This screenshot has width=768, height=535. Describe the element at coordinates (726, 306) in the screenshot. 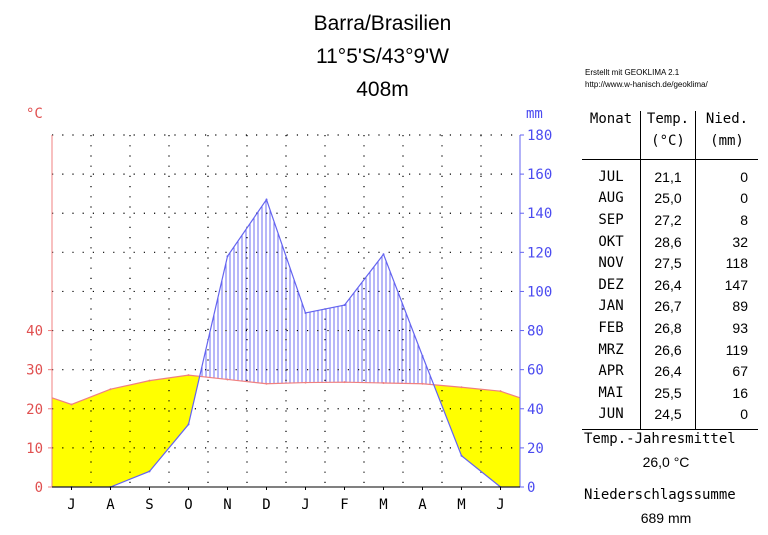

I see `cell-prec: 89` at that location.